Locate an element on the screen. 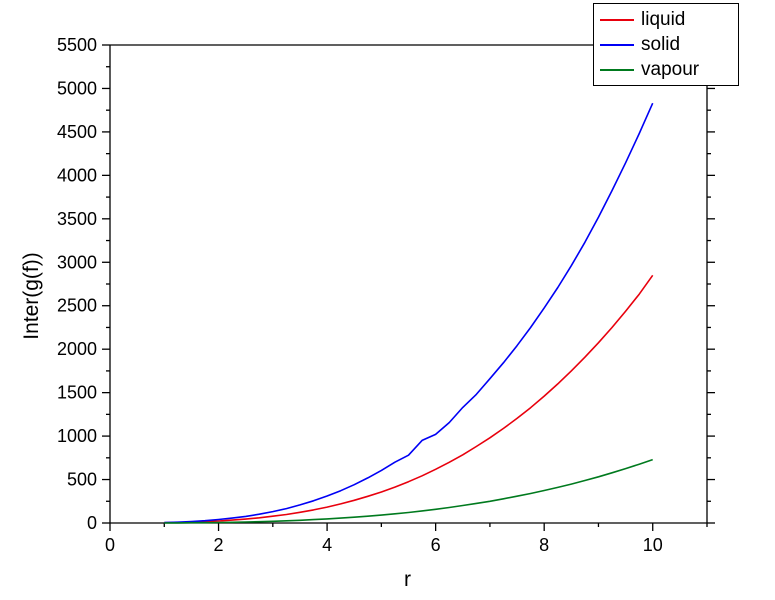 This screenshot has width=775, height=600. svg-text: 500 is located at coordinates (82, 480).